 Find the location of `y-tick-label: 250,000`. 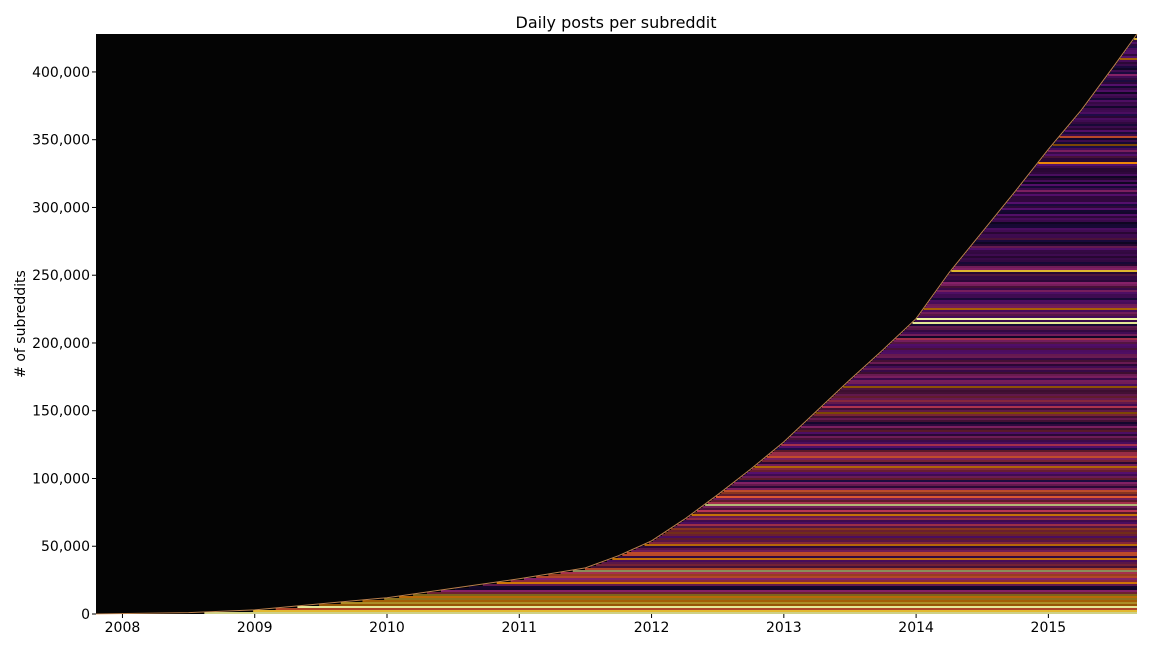

y-tick-label: 250,000 is located at coordinates (61, 276).